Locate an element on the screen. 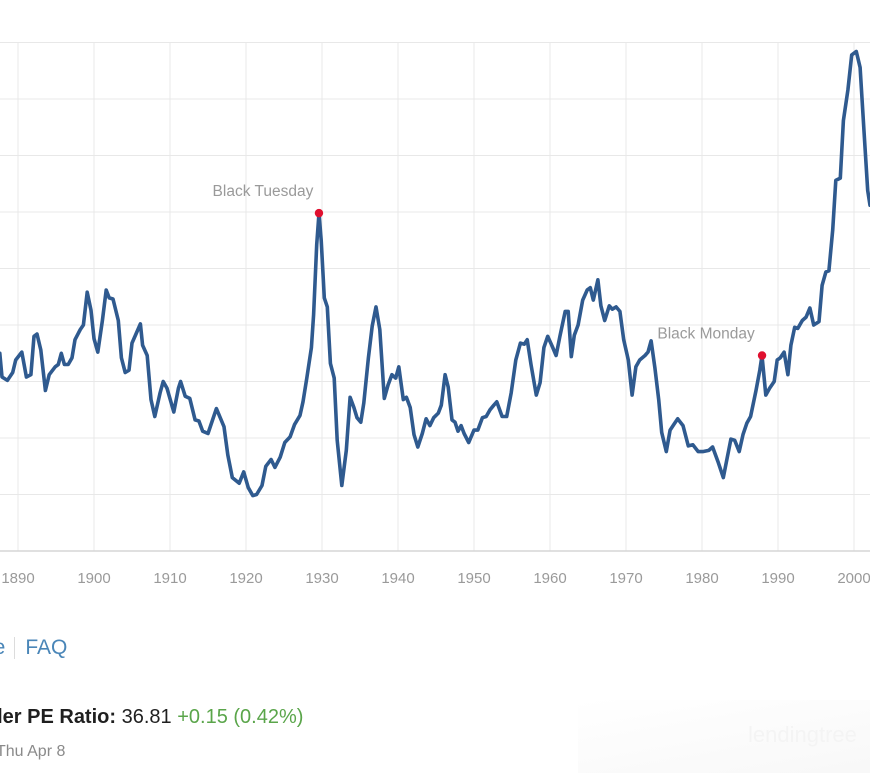  x-tick-label: 1950 is located at coordinates (473, 578).